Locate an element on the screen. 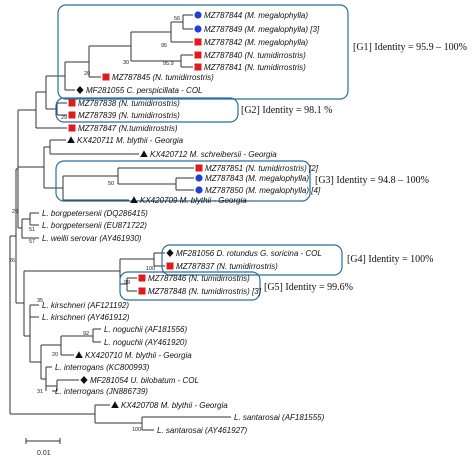 The height and width of the screenshot is (467, 474). leaf-label-kx420709: KX420709 M. blythii - Georgia is located at coordinates (193, 200).